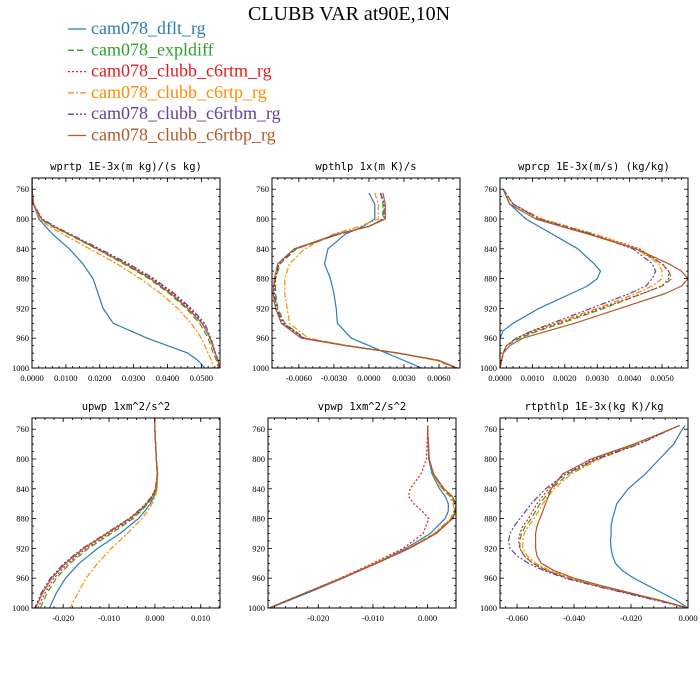 This screenshot has height=700, width=700. I want to click on legend-entry: cam078_clubb_c6rtbp_rg, so click(172, 135).